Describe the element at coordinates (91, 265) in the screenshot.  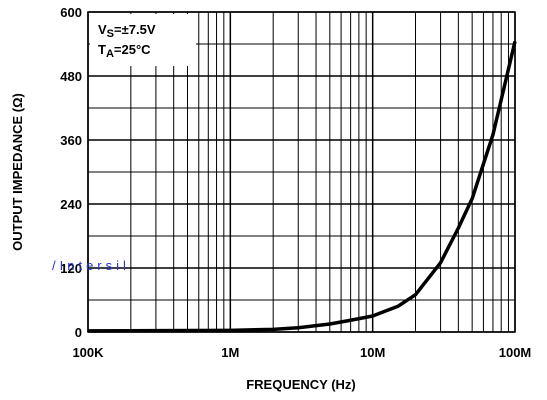
I see `watermark: /Intersil` at that location.